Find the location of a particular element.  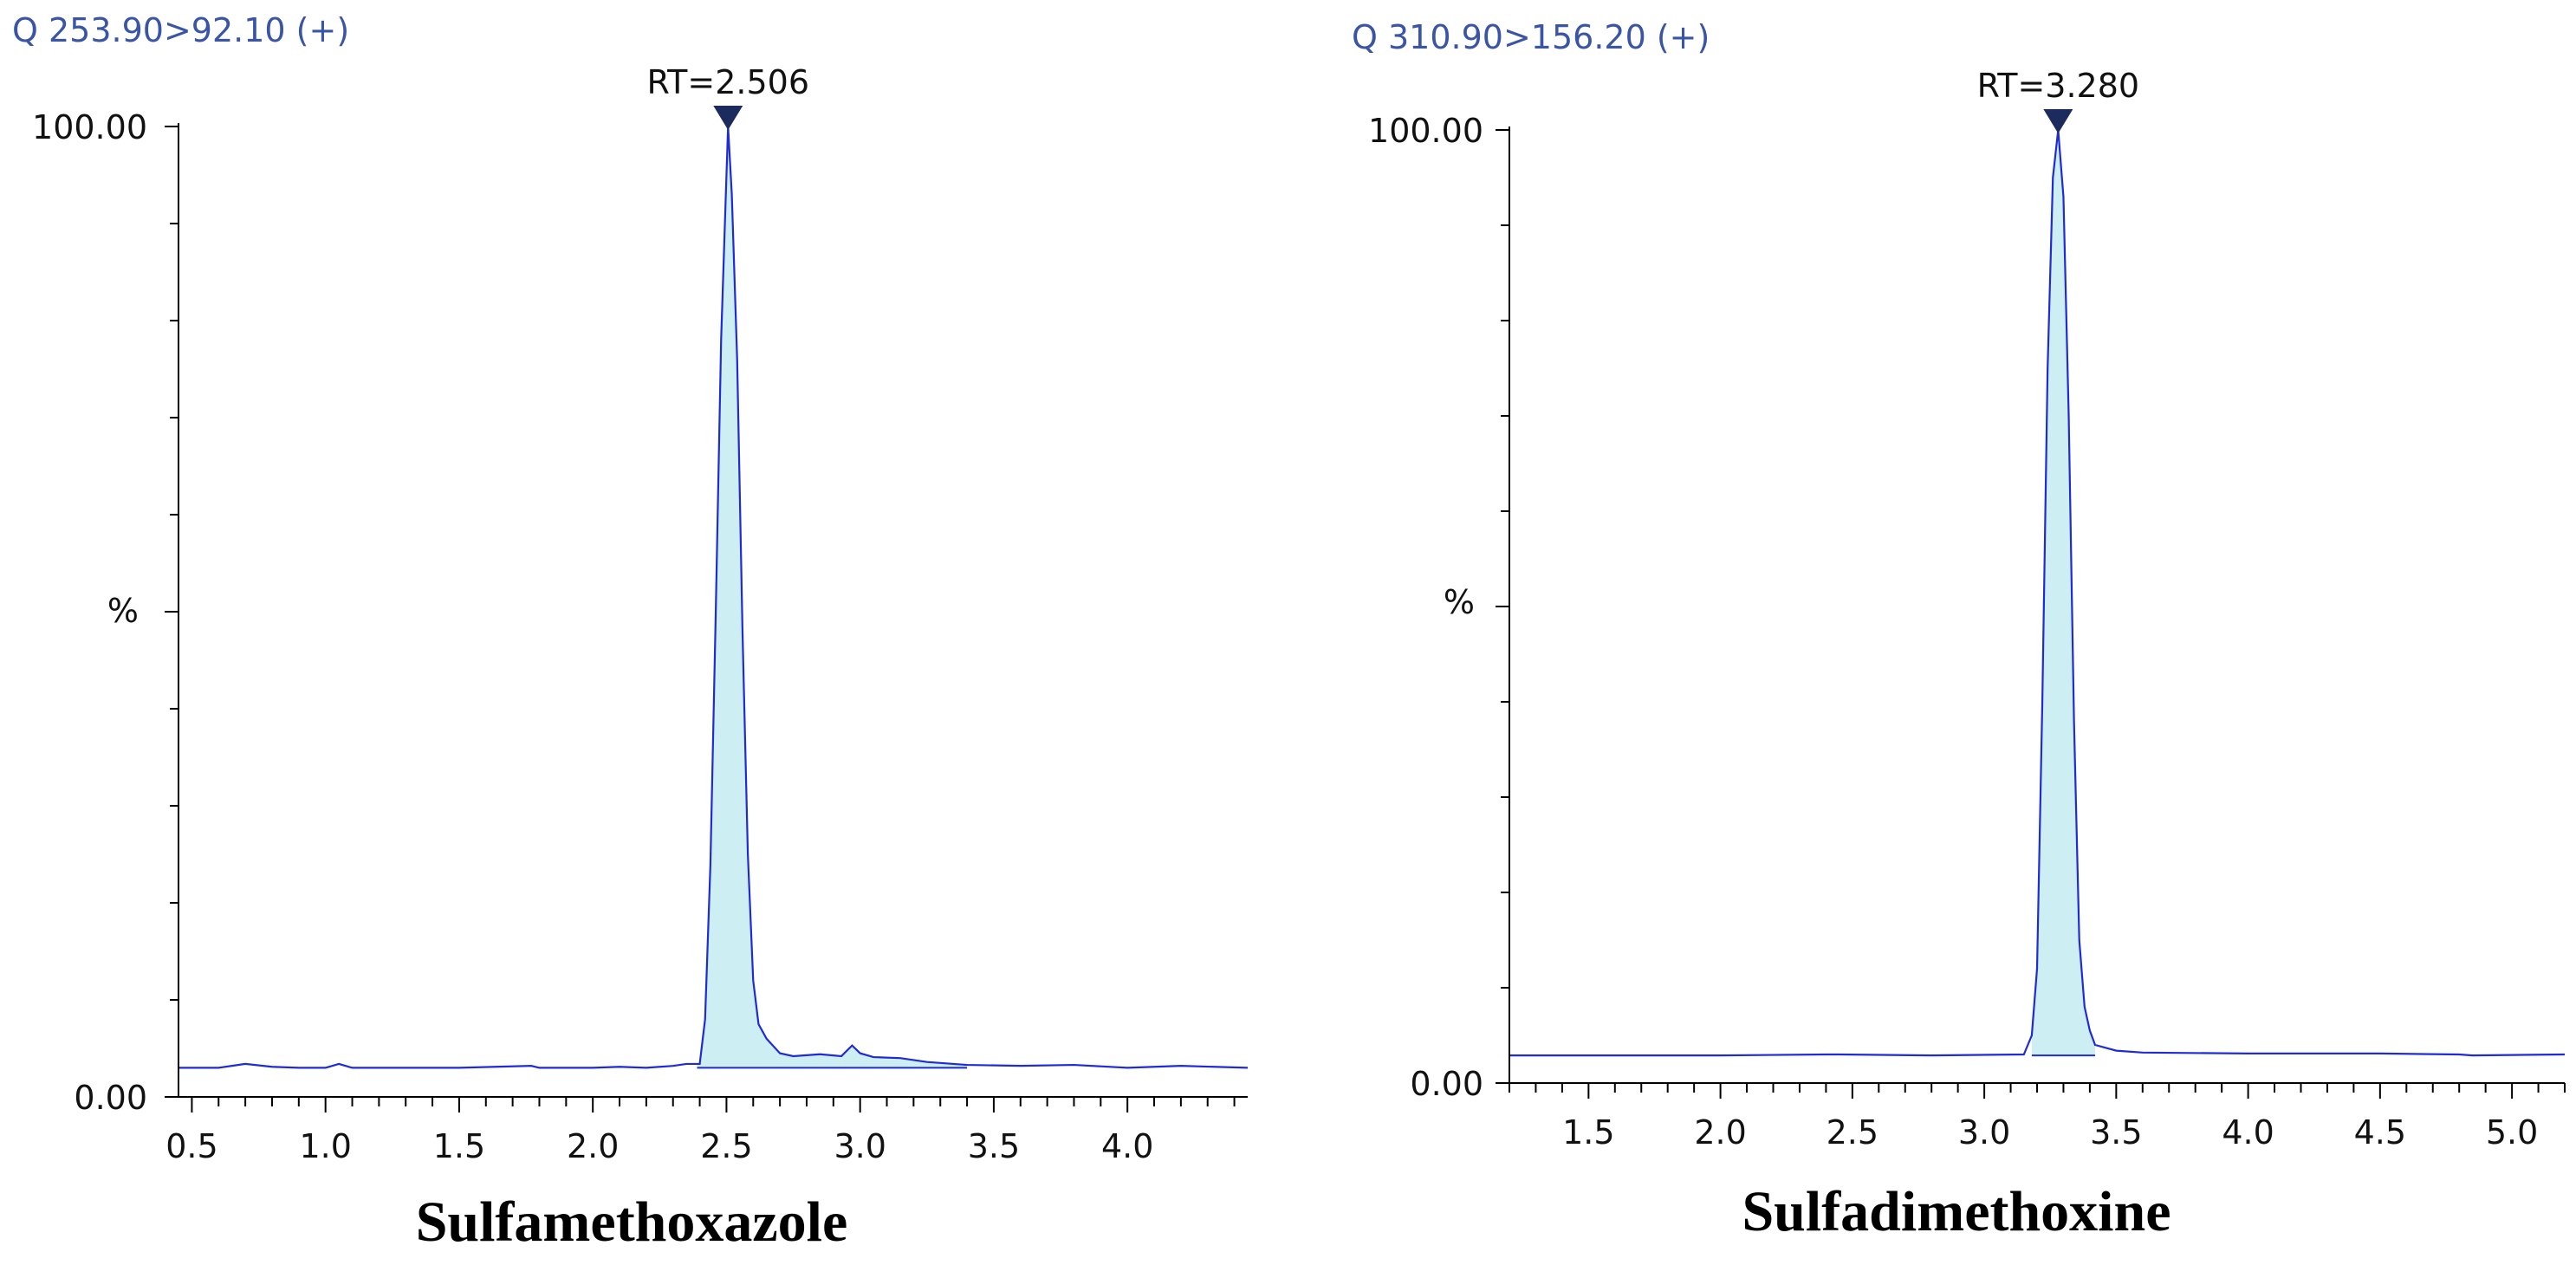

retention-time-label: RT=3.280 is located at coordinates (2058, 86).